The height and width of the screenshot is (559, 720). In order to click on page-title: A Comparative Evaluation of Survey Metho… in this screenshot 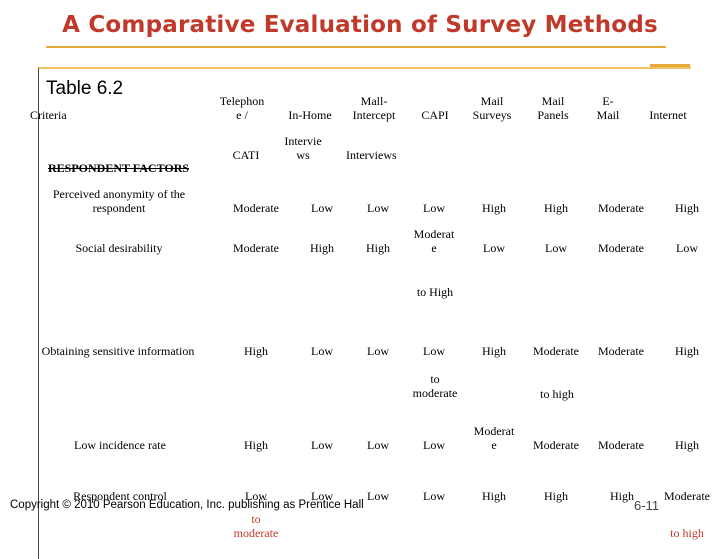, I will do `click(360, 25)`.